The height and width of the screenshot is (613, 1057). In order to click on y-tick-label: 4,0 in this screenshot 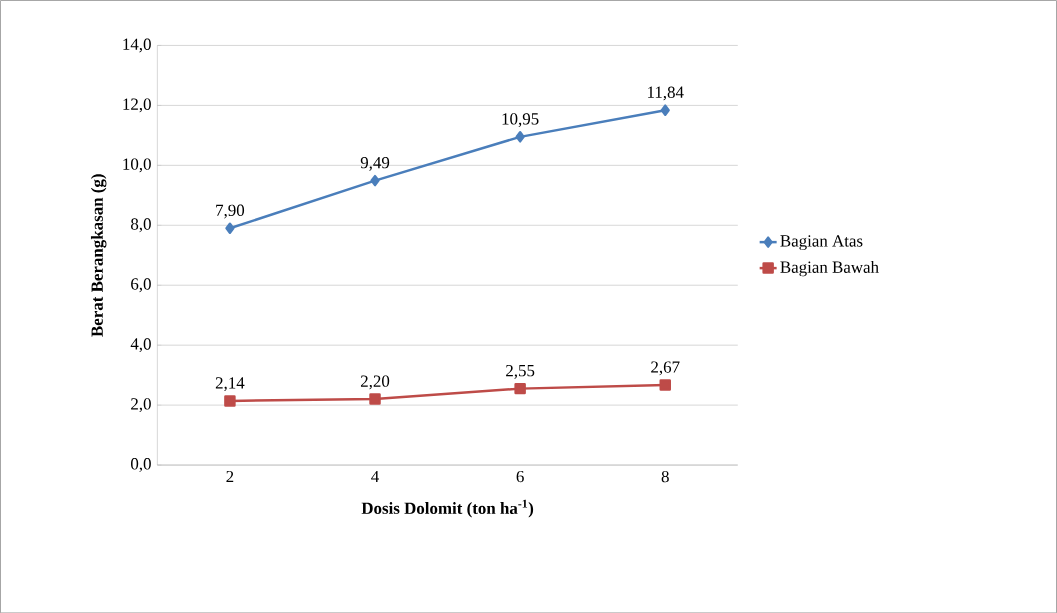, I will do `click(140, 345)`.